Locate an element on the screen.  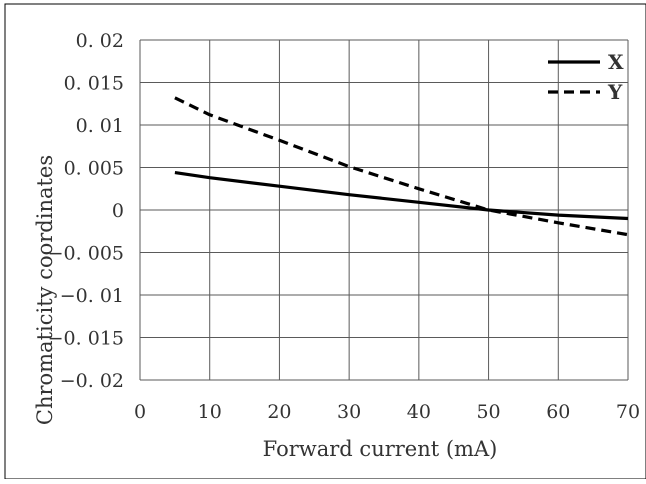
x-tick-label: 60 is located at coordinates (558, 412).